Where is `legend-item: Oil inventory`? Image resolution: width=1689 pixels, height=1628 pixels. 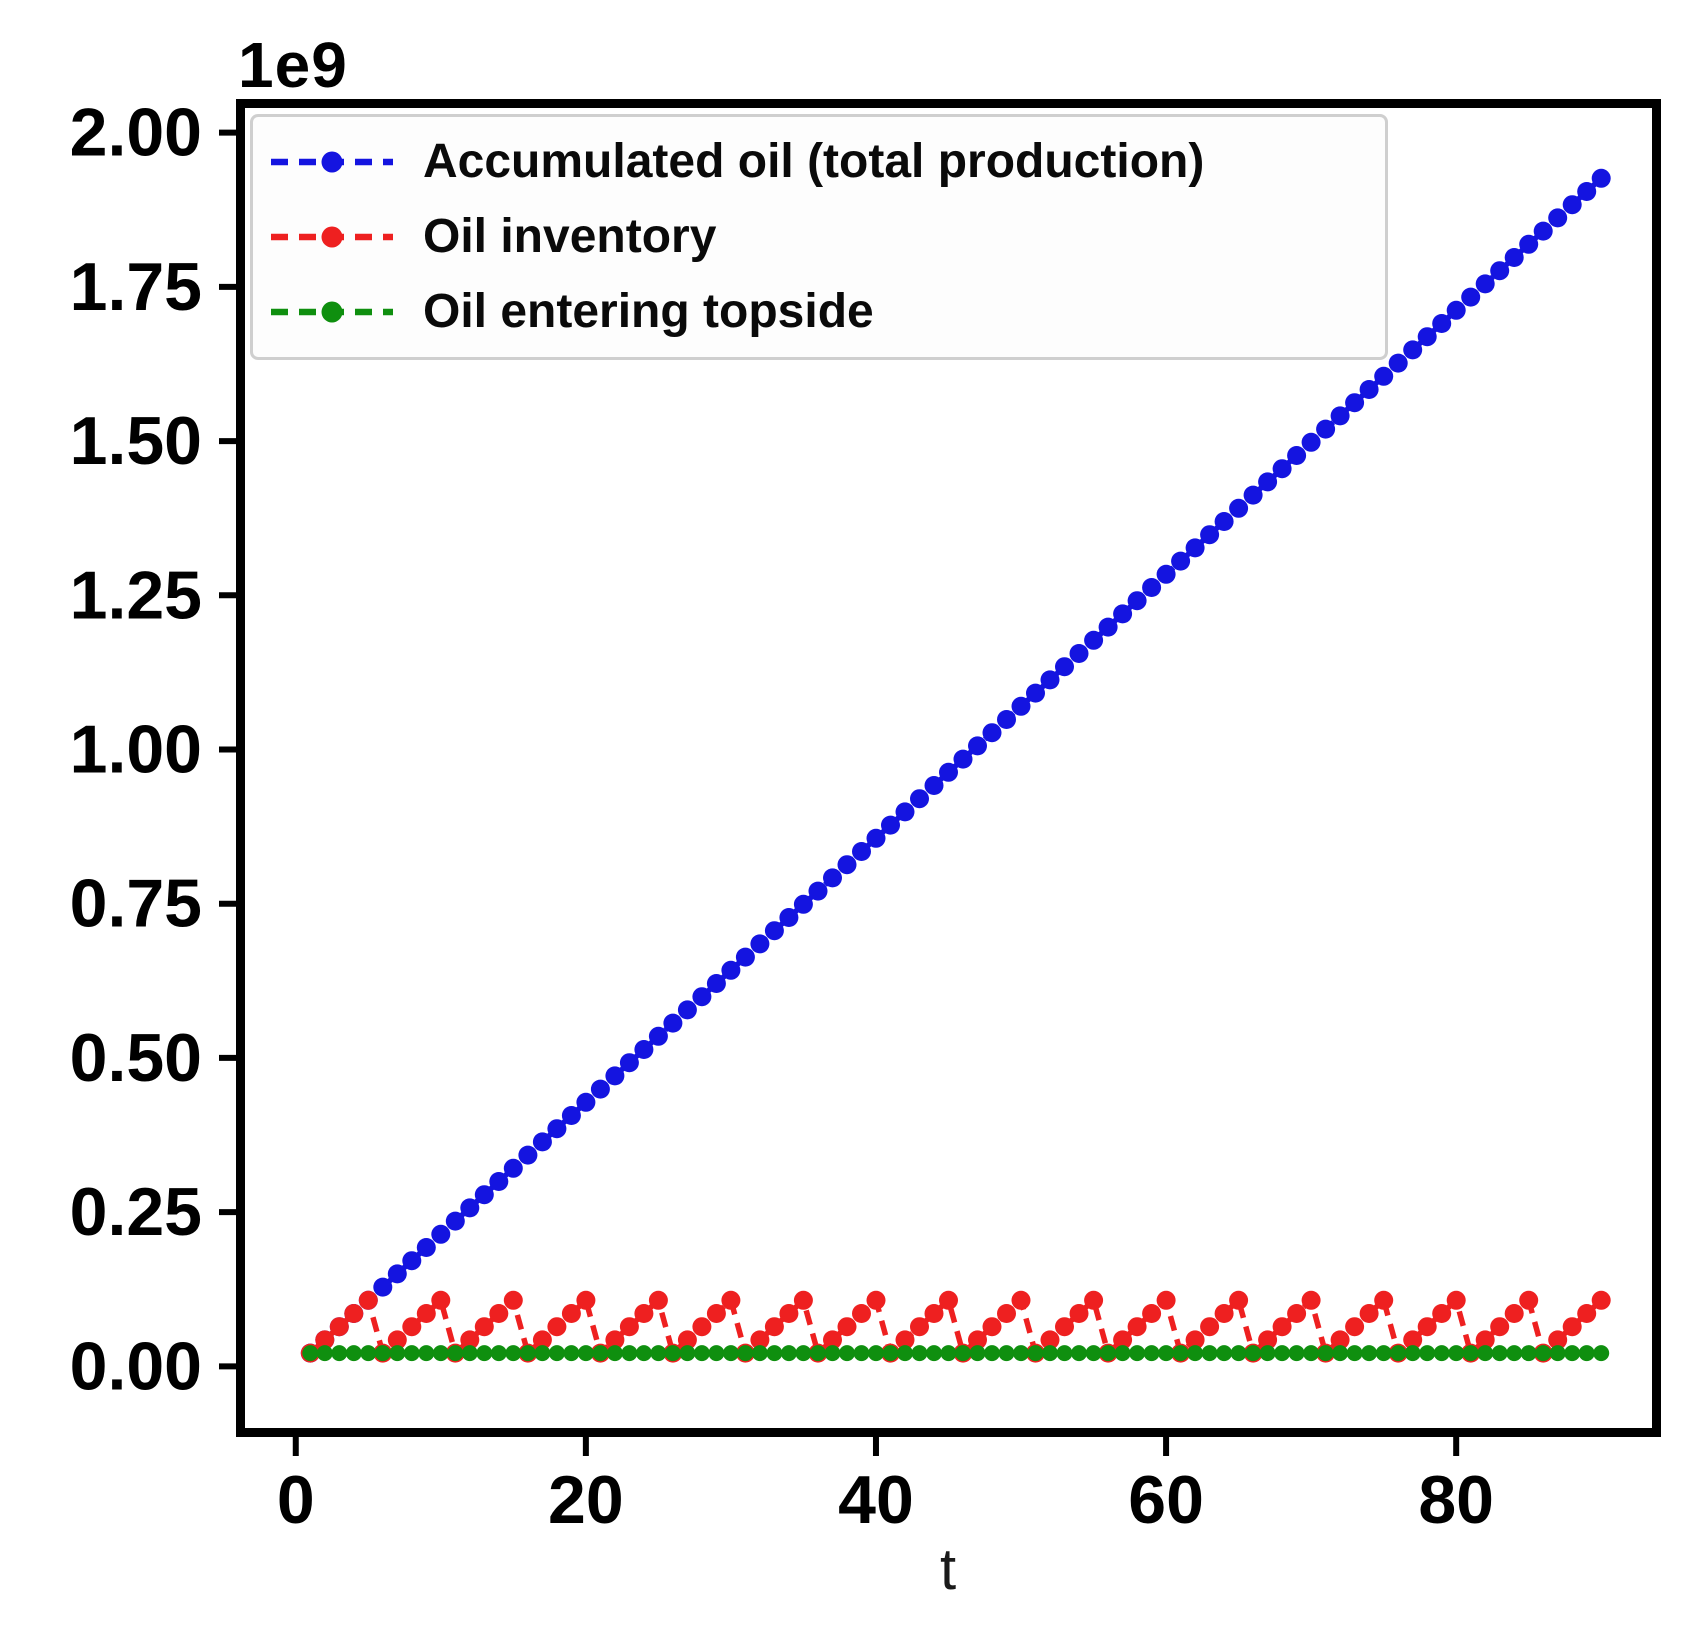
legend-item: Oil inventory is located at coordinates (821, 236).